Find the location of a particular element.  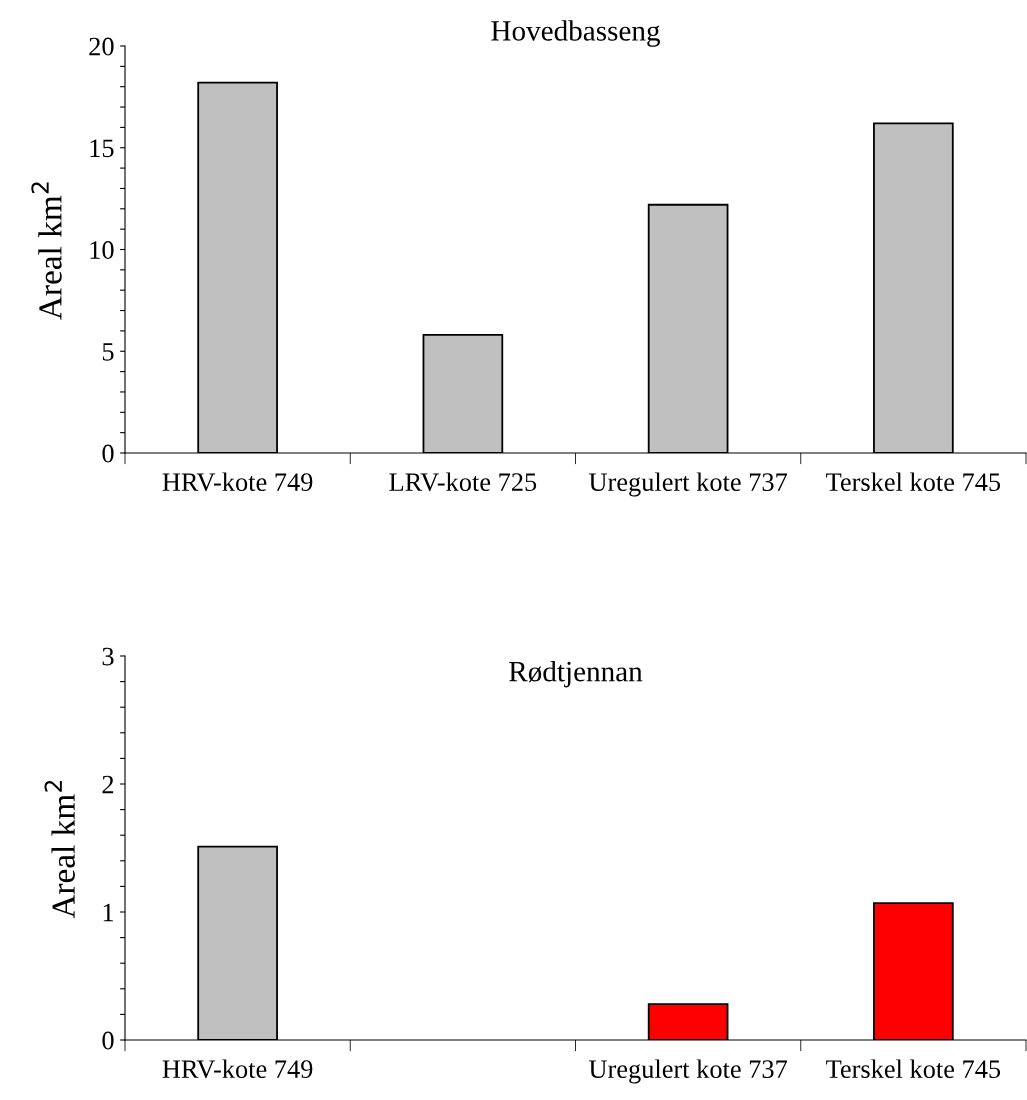

chart-title: Hovedbasseng is located at coordinates (575, 33).